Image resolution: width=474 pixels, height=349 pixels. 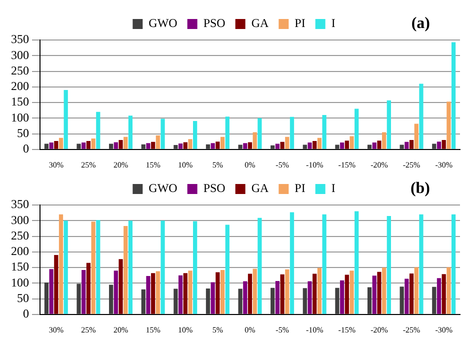 I want to click on legend-label: PSO, so click(x=214, y=23).